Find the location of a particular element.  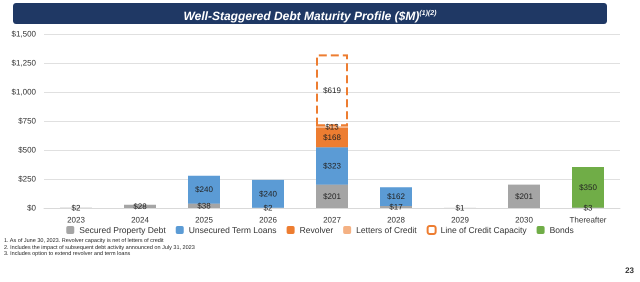

x-tick-label: 2027 is located at coordinates (332, 220).